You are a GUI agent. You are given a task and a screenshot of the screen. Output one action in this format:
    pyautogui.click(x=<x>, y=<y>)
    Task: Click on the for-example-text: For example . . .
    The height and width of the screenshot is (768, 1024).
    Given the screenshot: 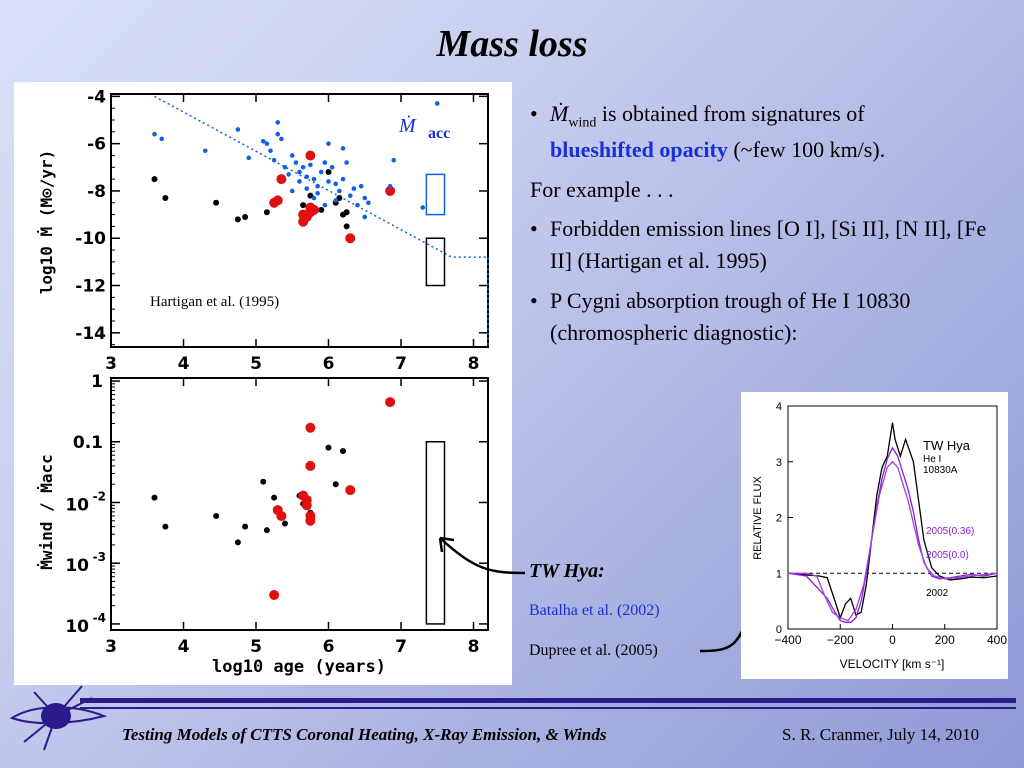 What is the action you would take?
    pyautogui.click(x=602, y=189)
    